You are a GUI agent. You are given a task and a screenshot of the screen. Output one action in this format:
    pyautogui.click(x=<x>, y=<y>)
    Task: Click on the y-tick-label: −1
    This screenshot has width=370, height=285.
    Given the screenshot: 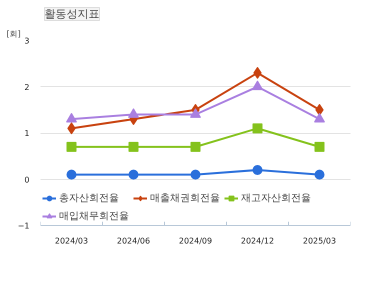 What is the action you would take?
    pyautogui.click(x=24, y=226)
    